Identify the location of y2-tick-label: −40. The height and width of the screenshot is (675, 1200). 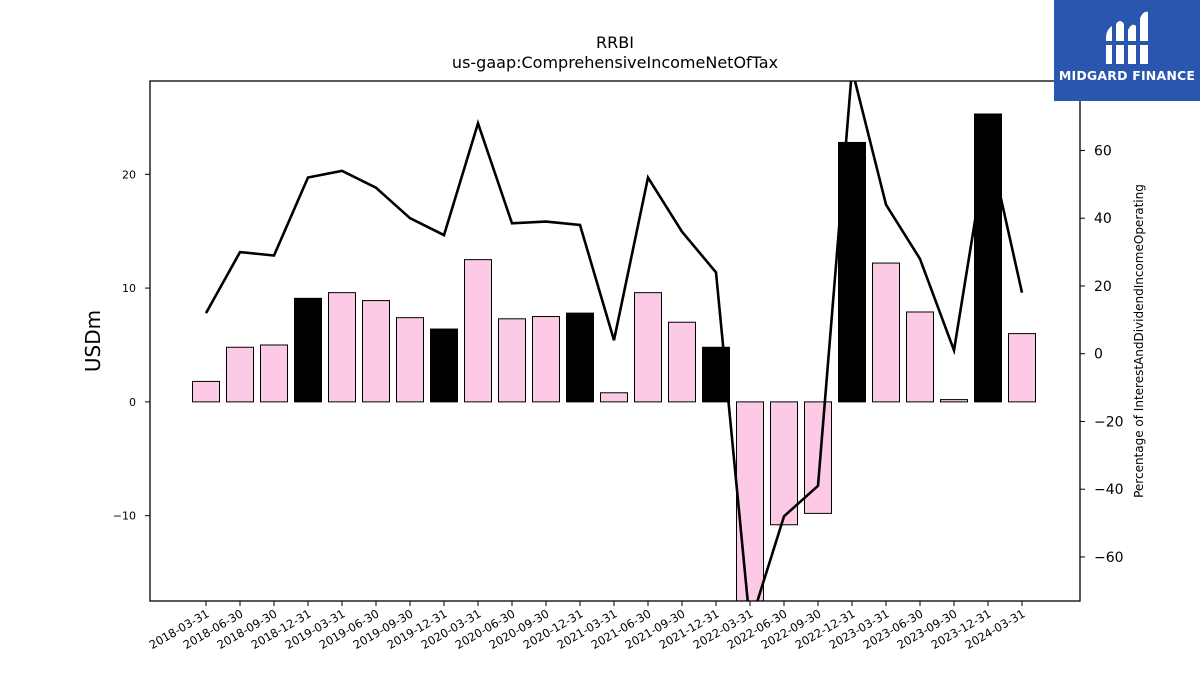
(1109, 490).